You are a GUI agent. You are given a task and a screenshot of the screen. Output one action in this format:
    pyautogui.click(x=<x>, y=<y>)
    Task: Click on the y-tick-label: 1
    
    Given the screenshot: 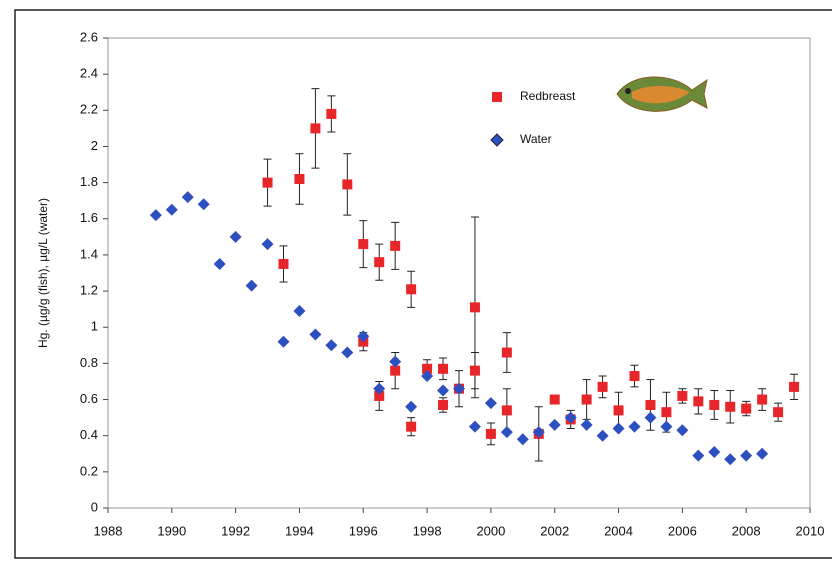 What is the action you would take?
    pyautogui.click(x=94, y=326)
    